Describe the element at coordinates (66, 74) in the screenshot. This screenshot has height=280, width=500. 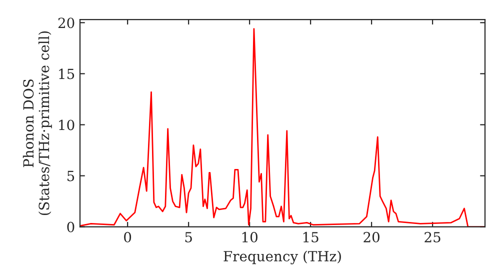
I see `y-tick-label: 15` at that location.